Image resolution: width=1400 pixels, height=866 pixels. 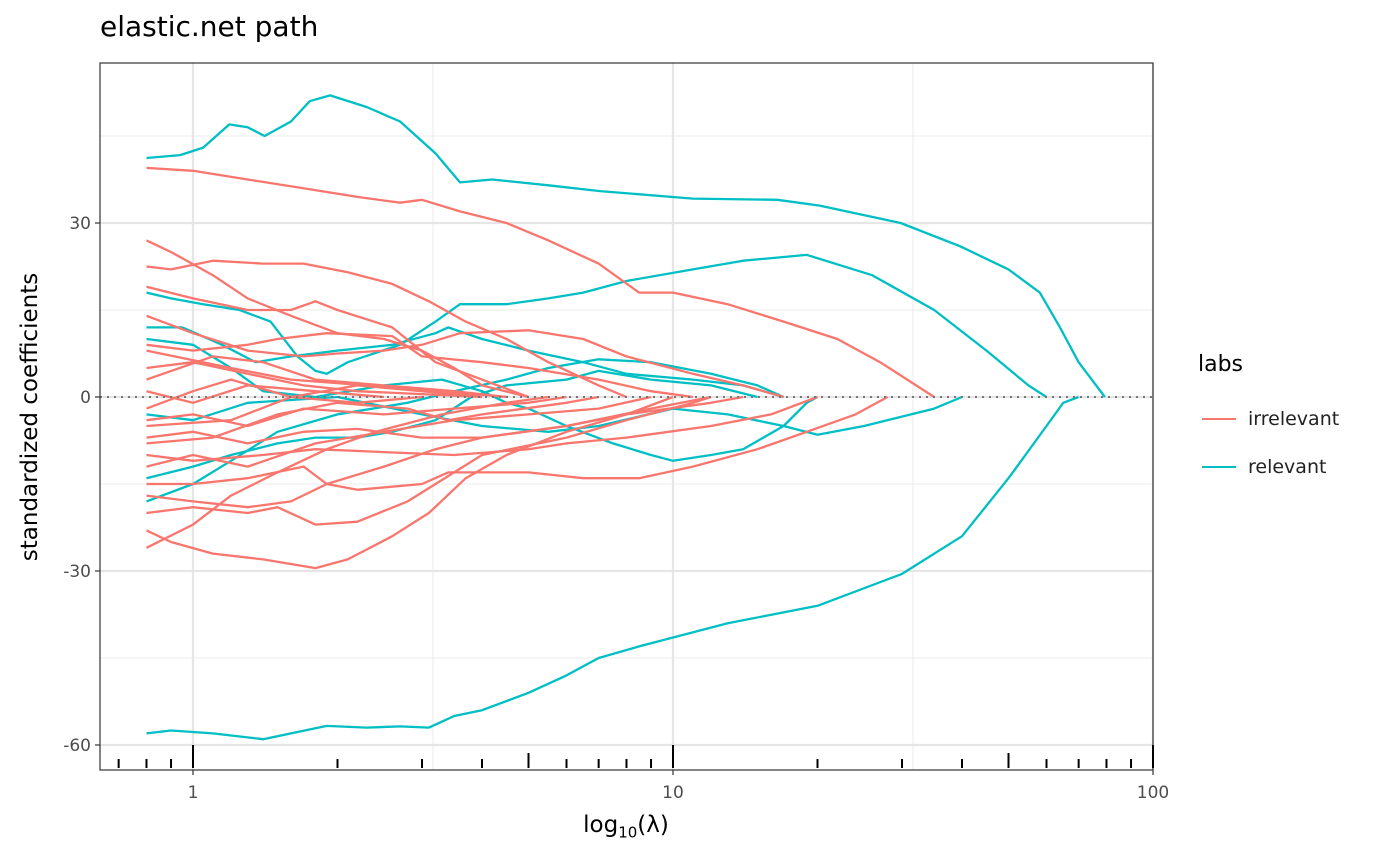 What do you see at coordinates (628, 832) in the screenshot?
I see `x-label-subscript: 10` at bounding box center [628, 832].